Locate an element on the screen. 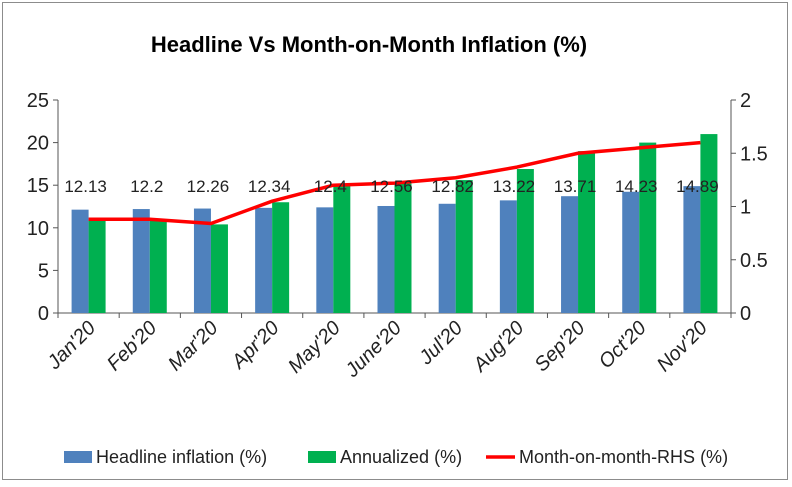 The width and height of the screenshot is (792, 487). right-tick-label: 0 is located at coordinates (745, 314).